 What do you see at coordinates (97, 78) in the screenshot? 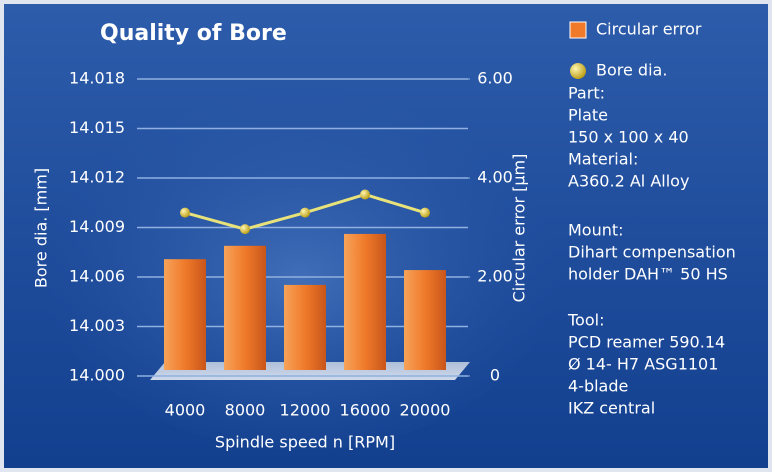
I see `y-tick-label: 14.018` at bounding box center [97, 78].